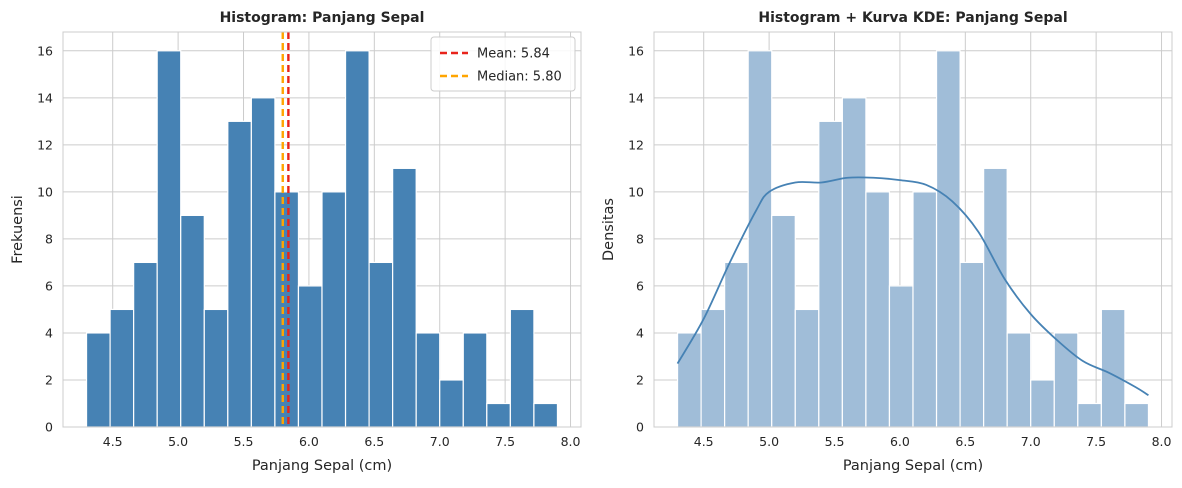 The width and height of the screenshot is (1182, 488). What do you see at coordinates (18, 229) in the screenshot?
I see `y-axis-label: Frekuensi` at bounding box center [18, 229].